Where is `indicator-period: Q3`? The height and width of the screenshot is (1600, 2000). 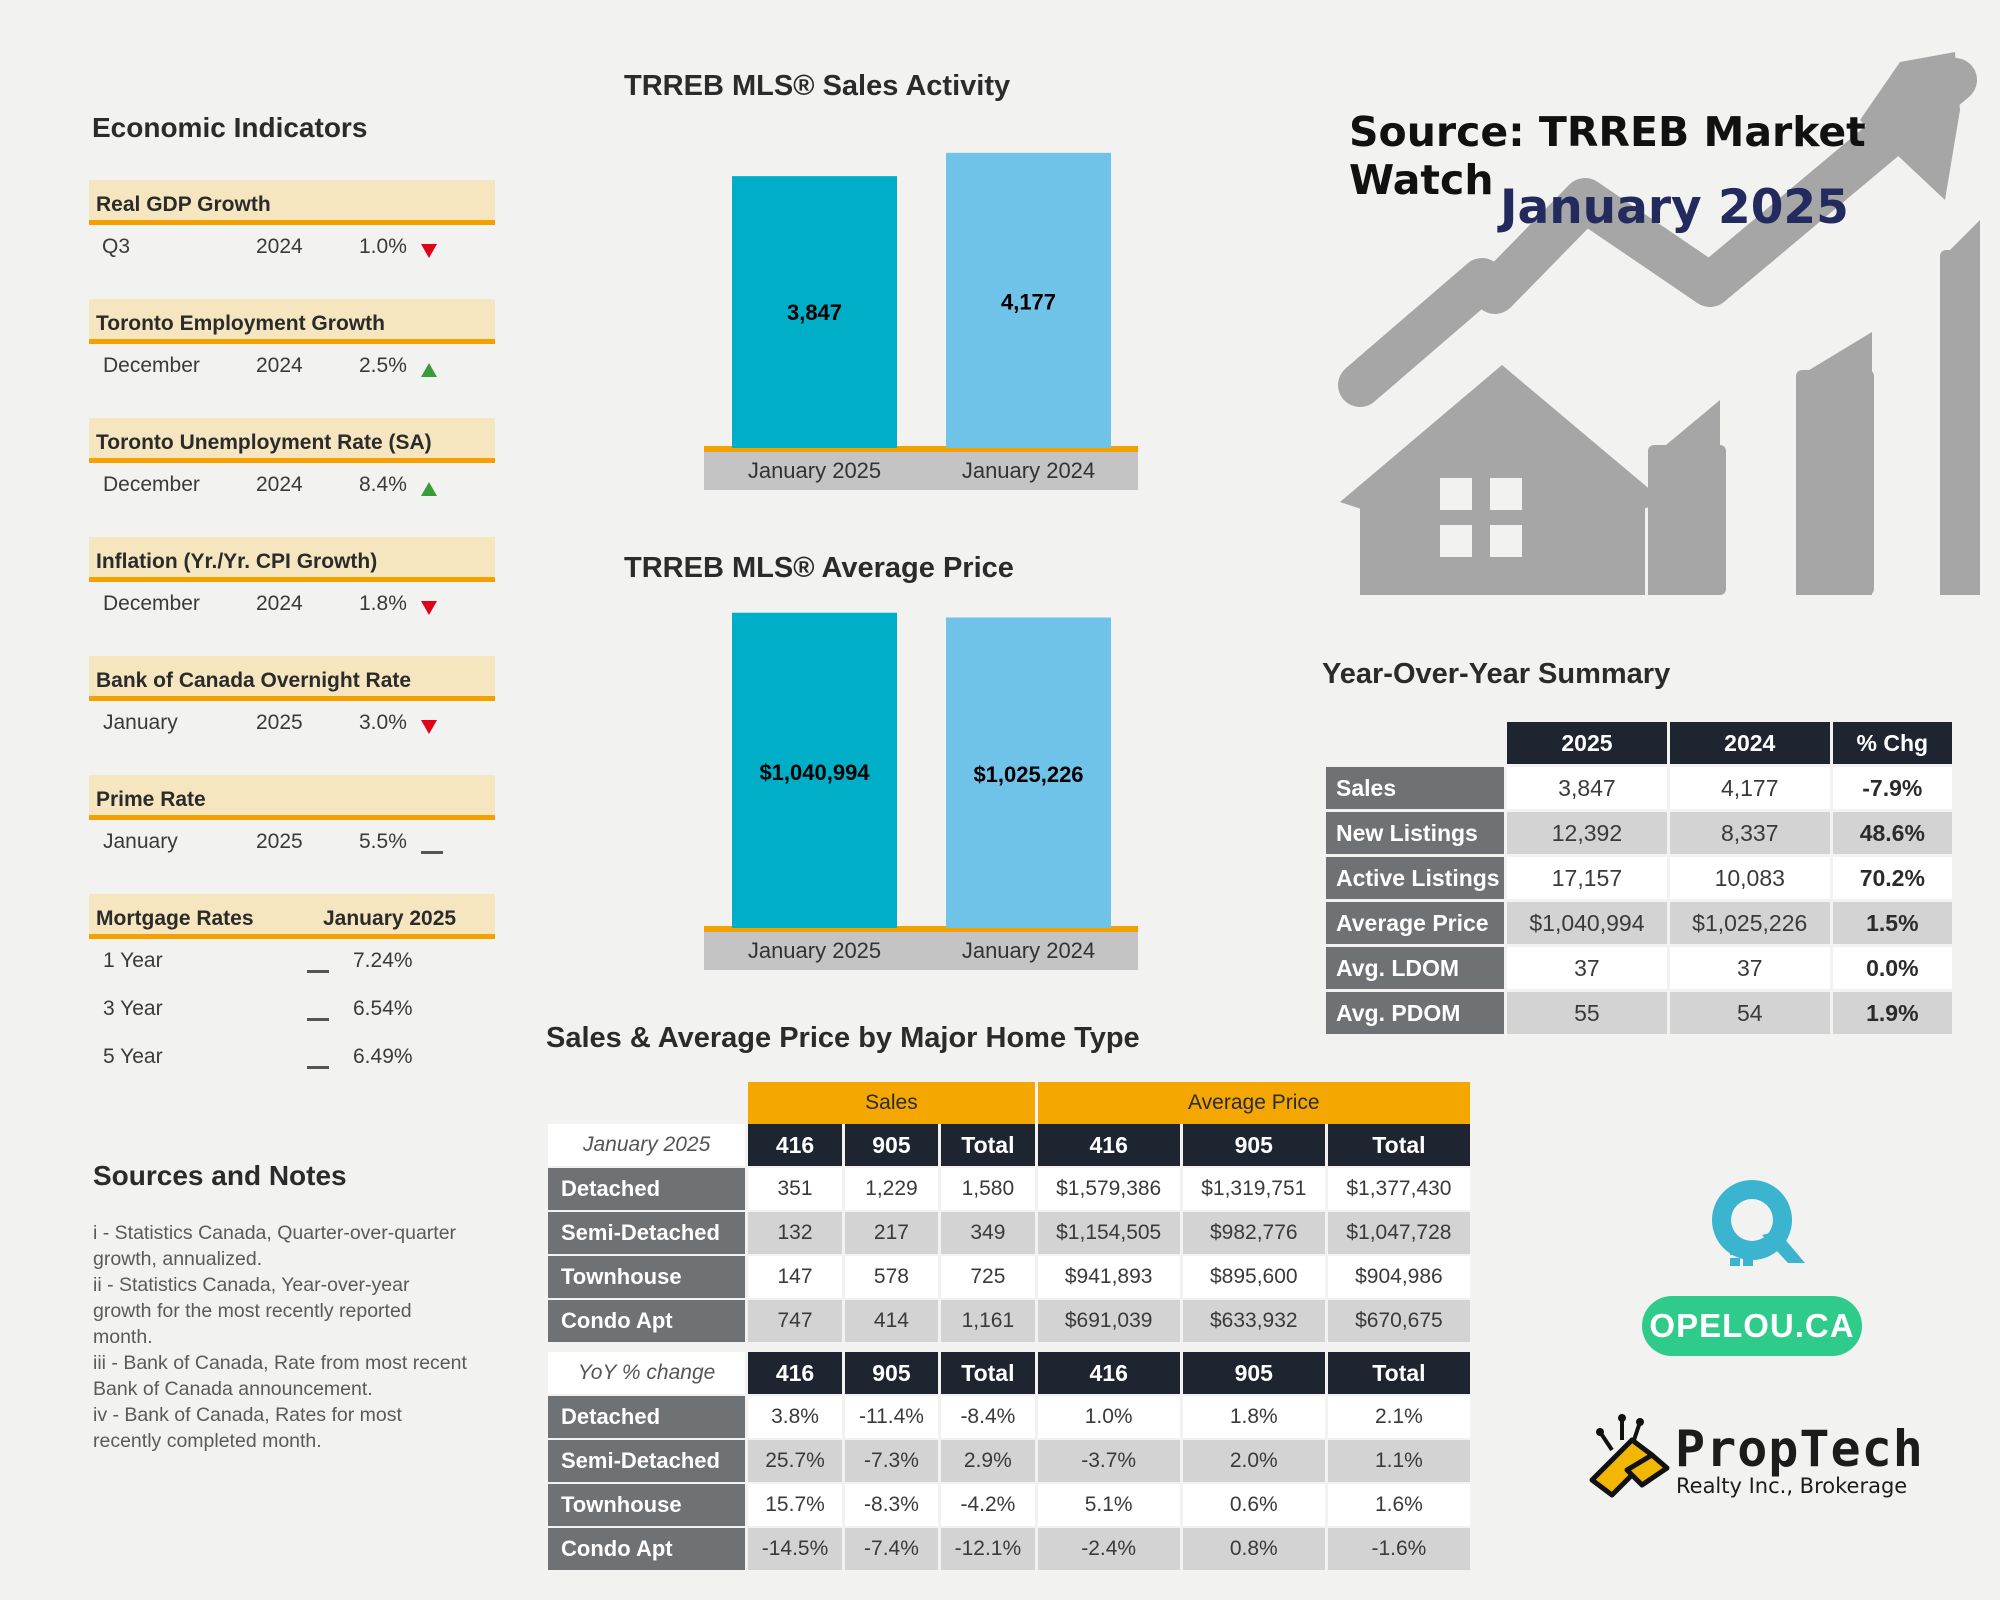
indicator-period: Q3 is located at coordinates (116, 246).